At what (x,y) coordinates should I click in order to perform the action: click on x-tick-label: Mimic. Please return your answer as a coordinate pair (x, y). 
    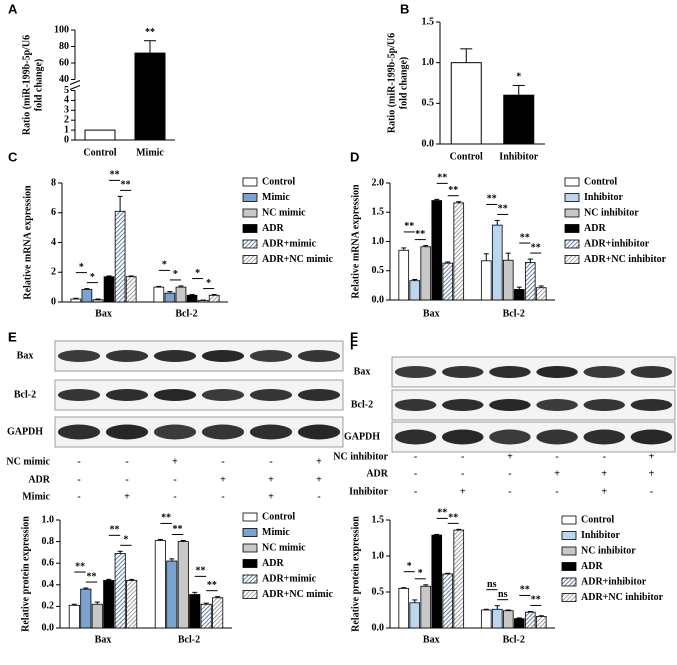
    Looking at the image, I should click on (150, 152).